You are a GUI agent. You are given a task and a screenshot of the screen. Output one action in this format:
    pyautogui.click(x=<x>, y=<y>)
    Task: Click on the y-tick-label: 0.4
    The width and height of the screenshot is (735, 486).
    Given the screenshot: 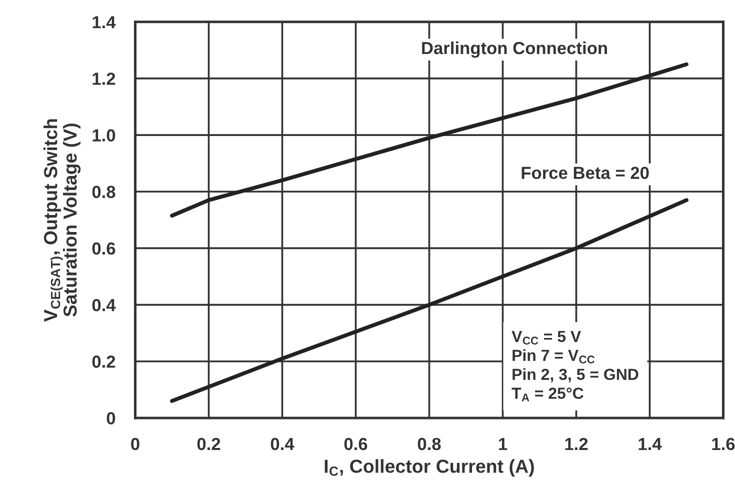 What is the action you would take?
    pyautogui.click(x=104, y=305)
    